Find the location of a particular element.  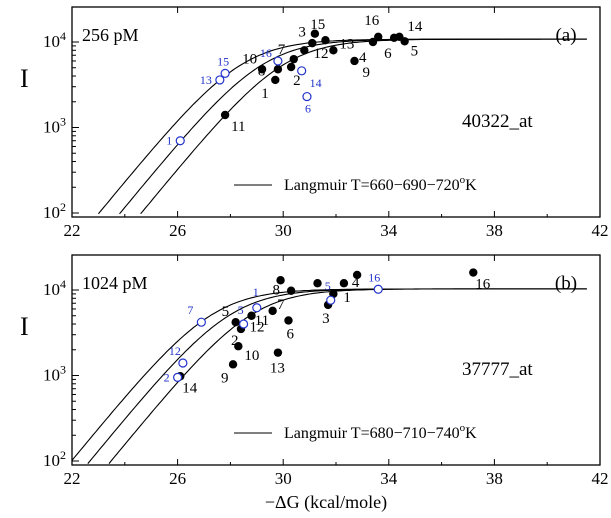

legend-text-main: Langmuir T=680−710−740 is located at coordinates (372, 433).